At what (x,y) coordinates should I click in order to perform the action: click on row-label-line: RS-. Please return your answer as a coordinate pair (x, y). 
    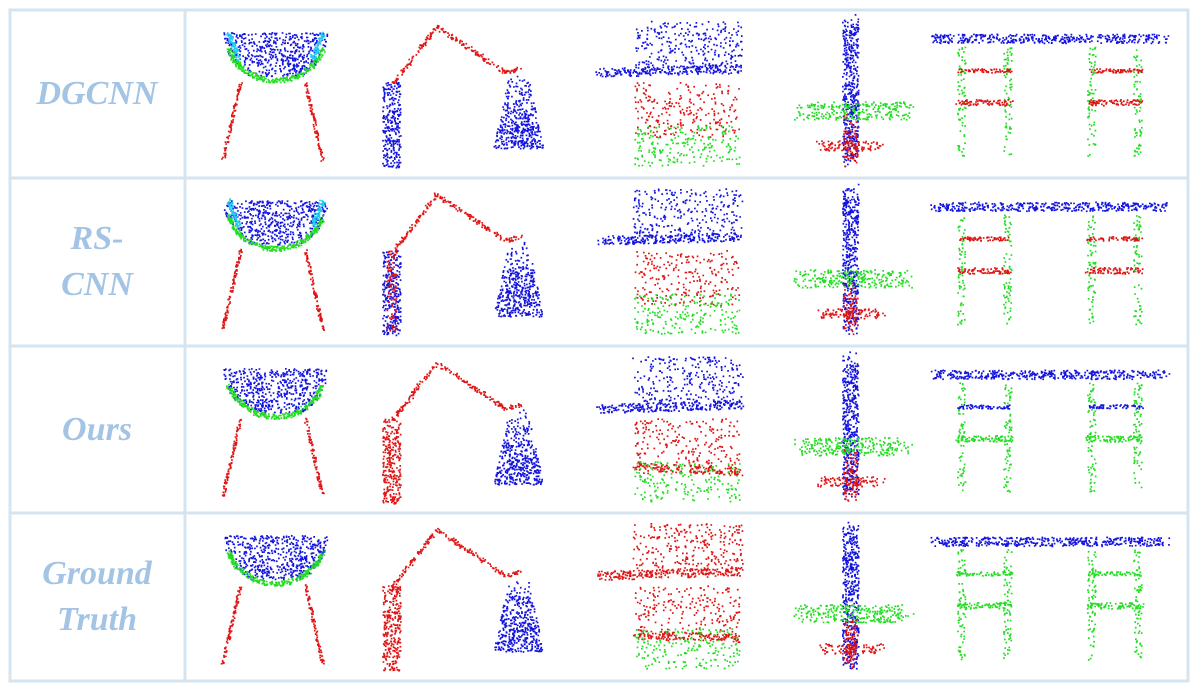
    Looking at the image, I should click on (97, 238).